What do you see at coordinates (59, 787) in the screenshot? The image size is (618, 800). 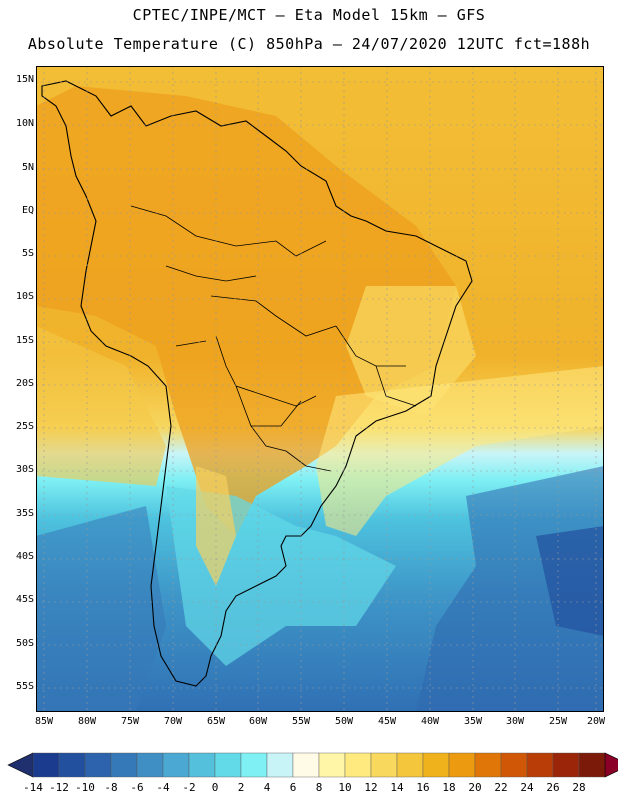 I see `colorbar-tick-label: -12` at bounding box center [59, 787].